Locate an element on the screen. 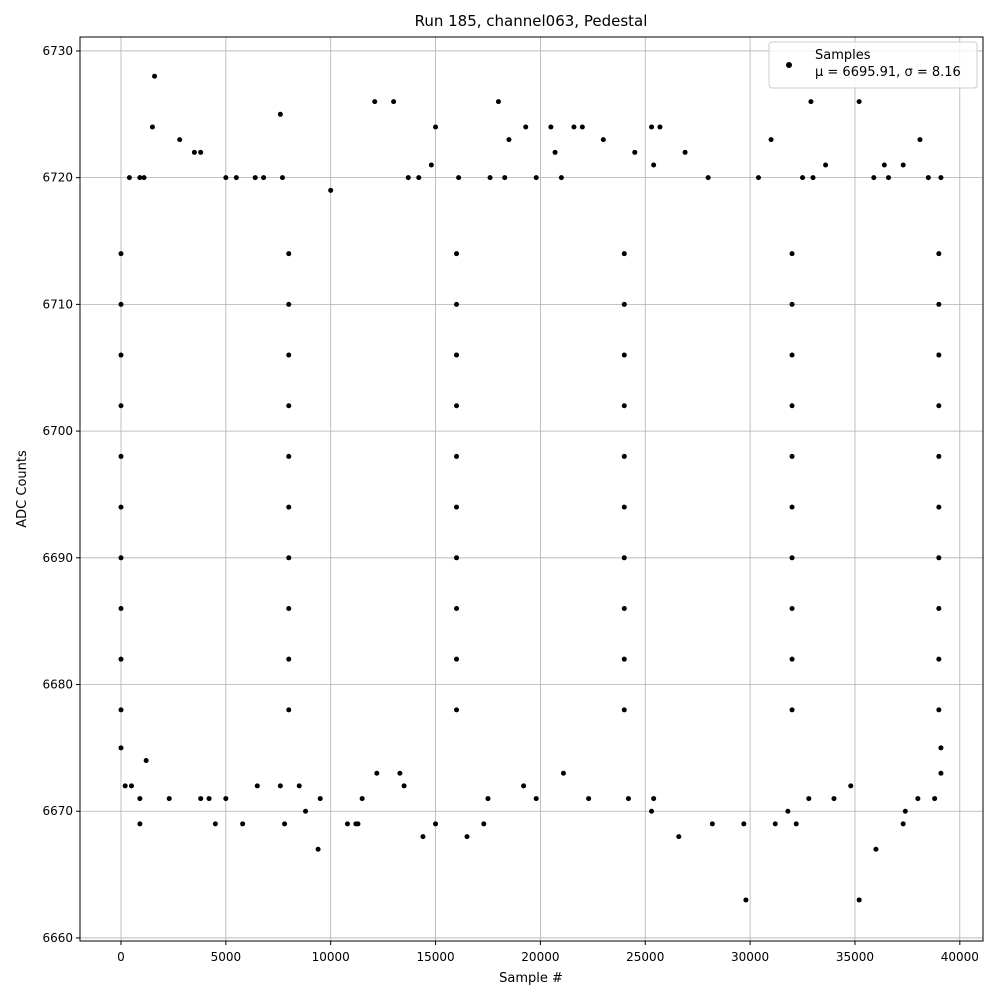 The width and height of the screenshot is (1000, 1004). x-tick-label: 30000 is located at coordinates (750, 957).